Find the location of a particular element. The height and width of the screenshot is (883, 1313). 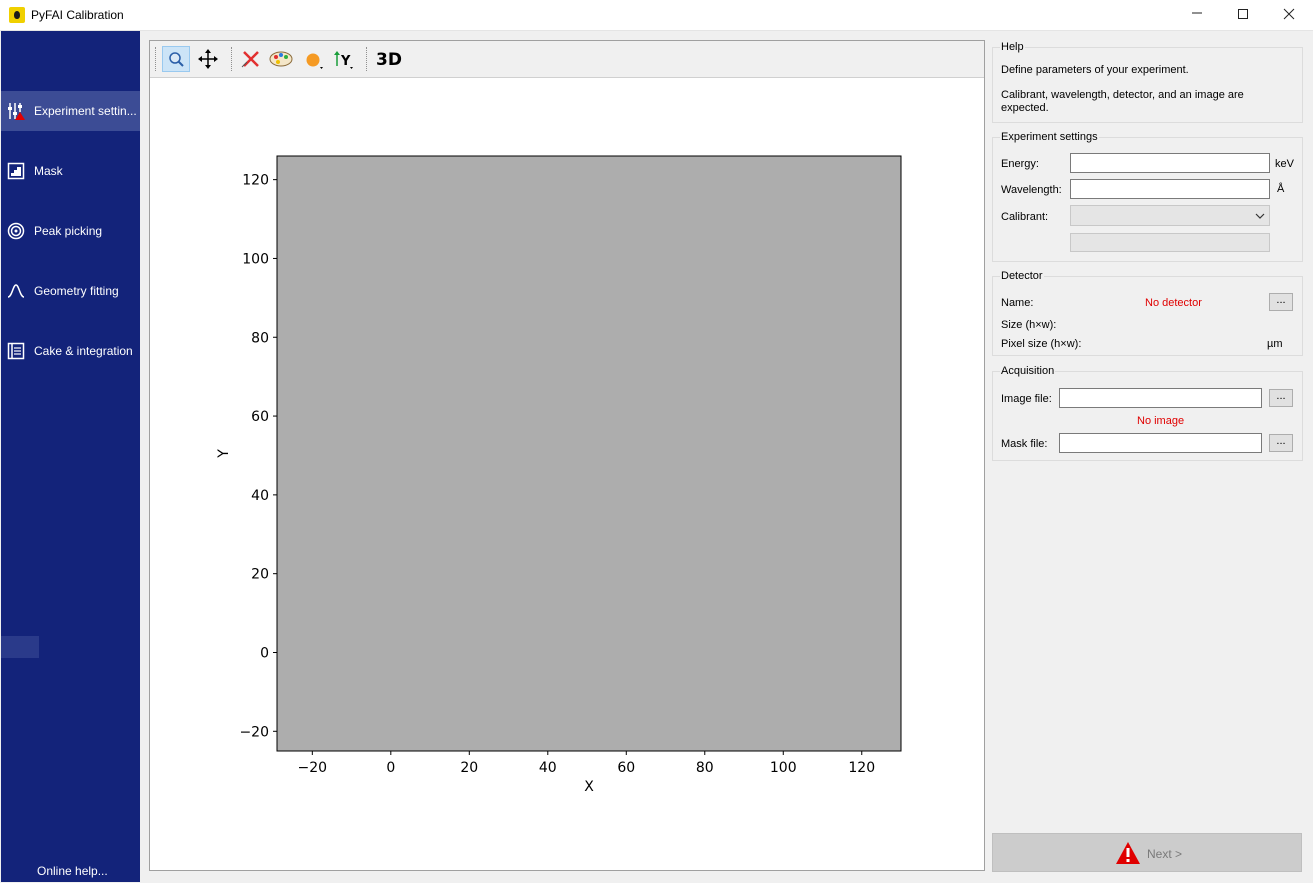

minimize-glyph-icon is located at coordinates (1197, 13).